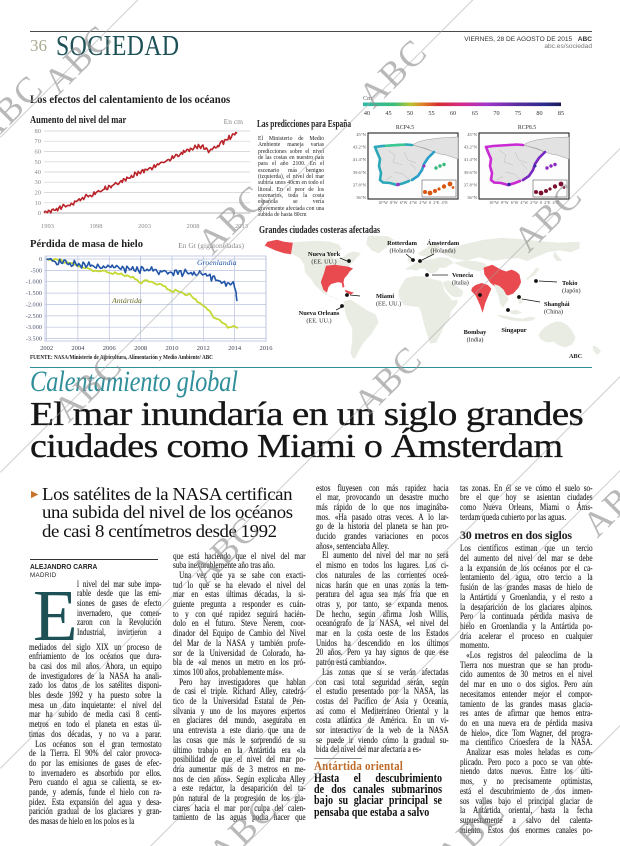 This screenshot has height=846, width=620. I want to click on svg-text: Groenlandia, so click(217, 262).